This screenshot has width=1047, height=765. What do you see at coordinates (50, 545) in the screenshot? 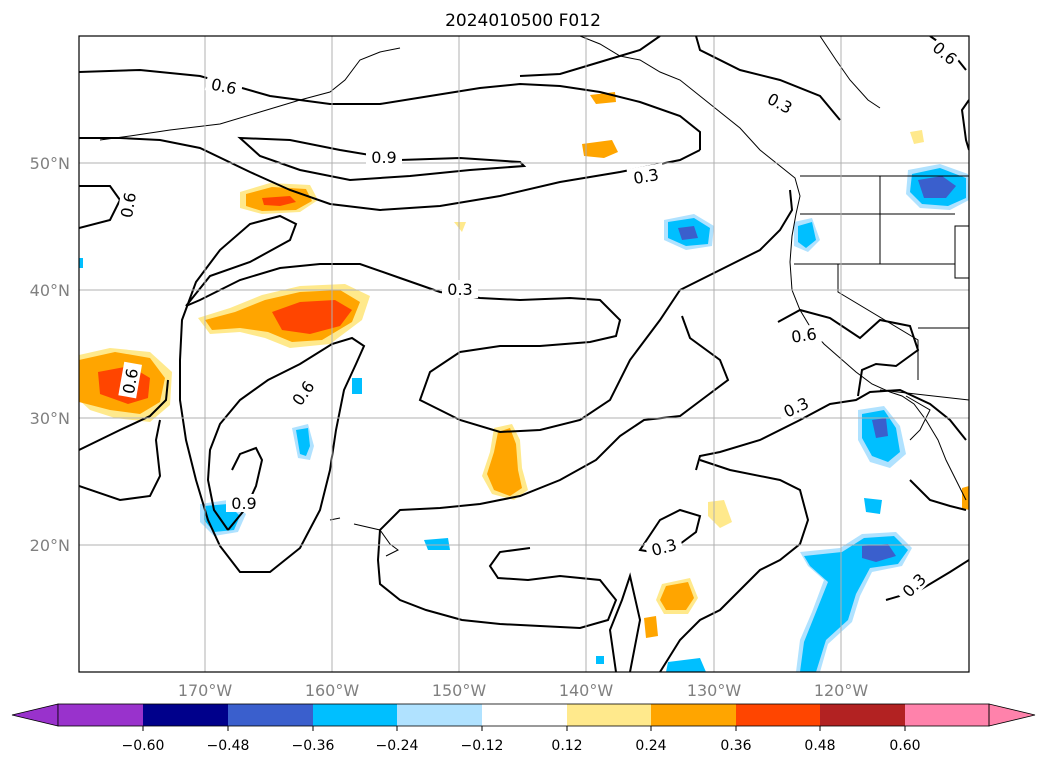
I see `lat-label: 20°N` at bounding box center [50, 545].